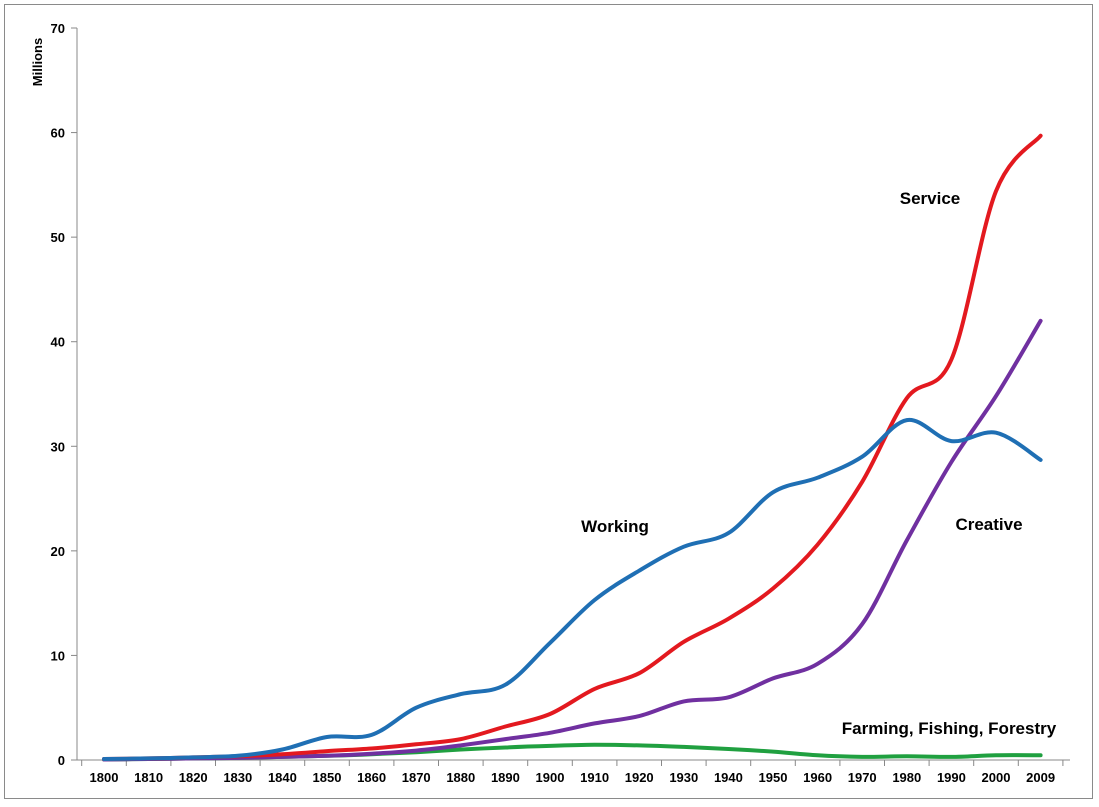  Describe the element at coordinates (282, 777) in the screenshot. I see `x-tick-label: 1840` at that location.